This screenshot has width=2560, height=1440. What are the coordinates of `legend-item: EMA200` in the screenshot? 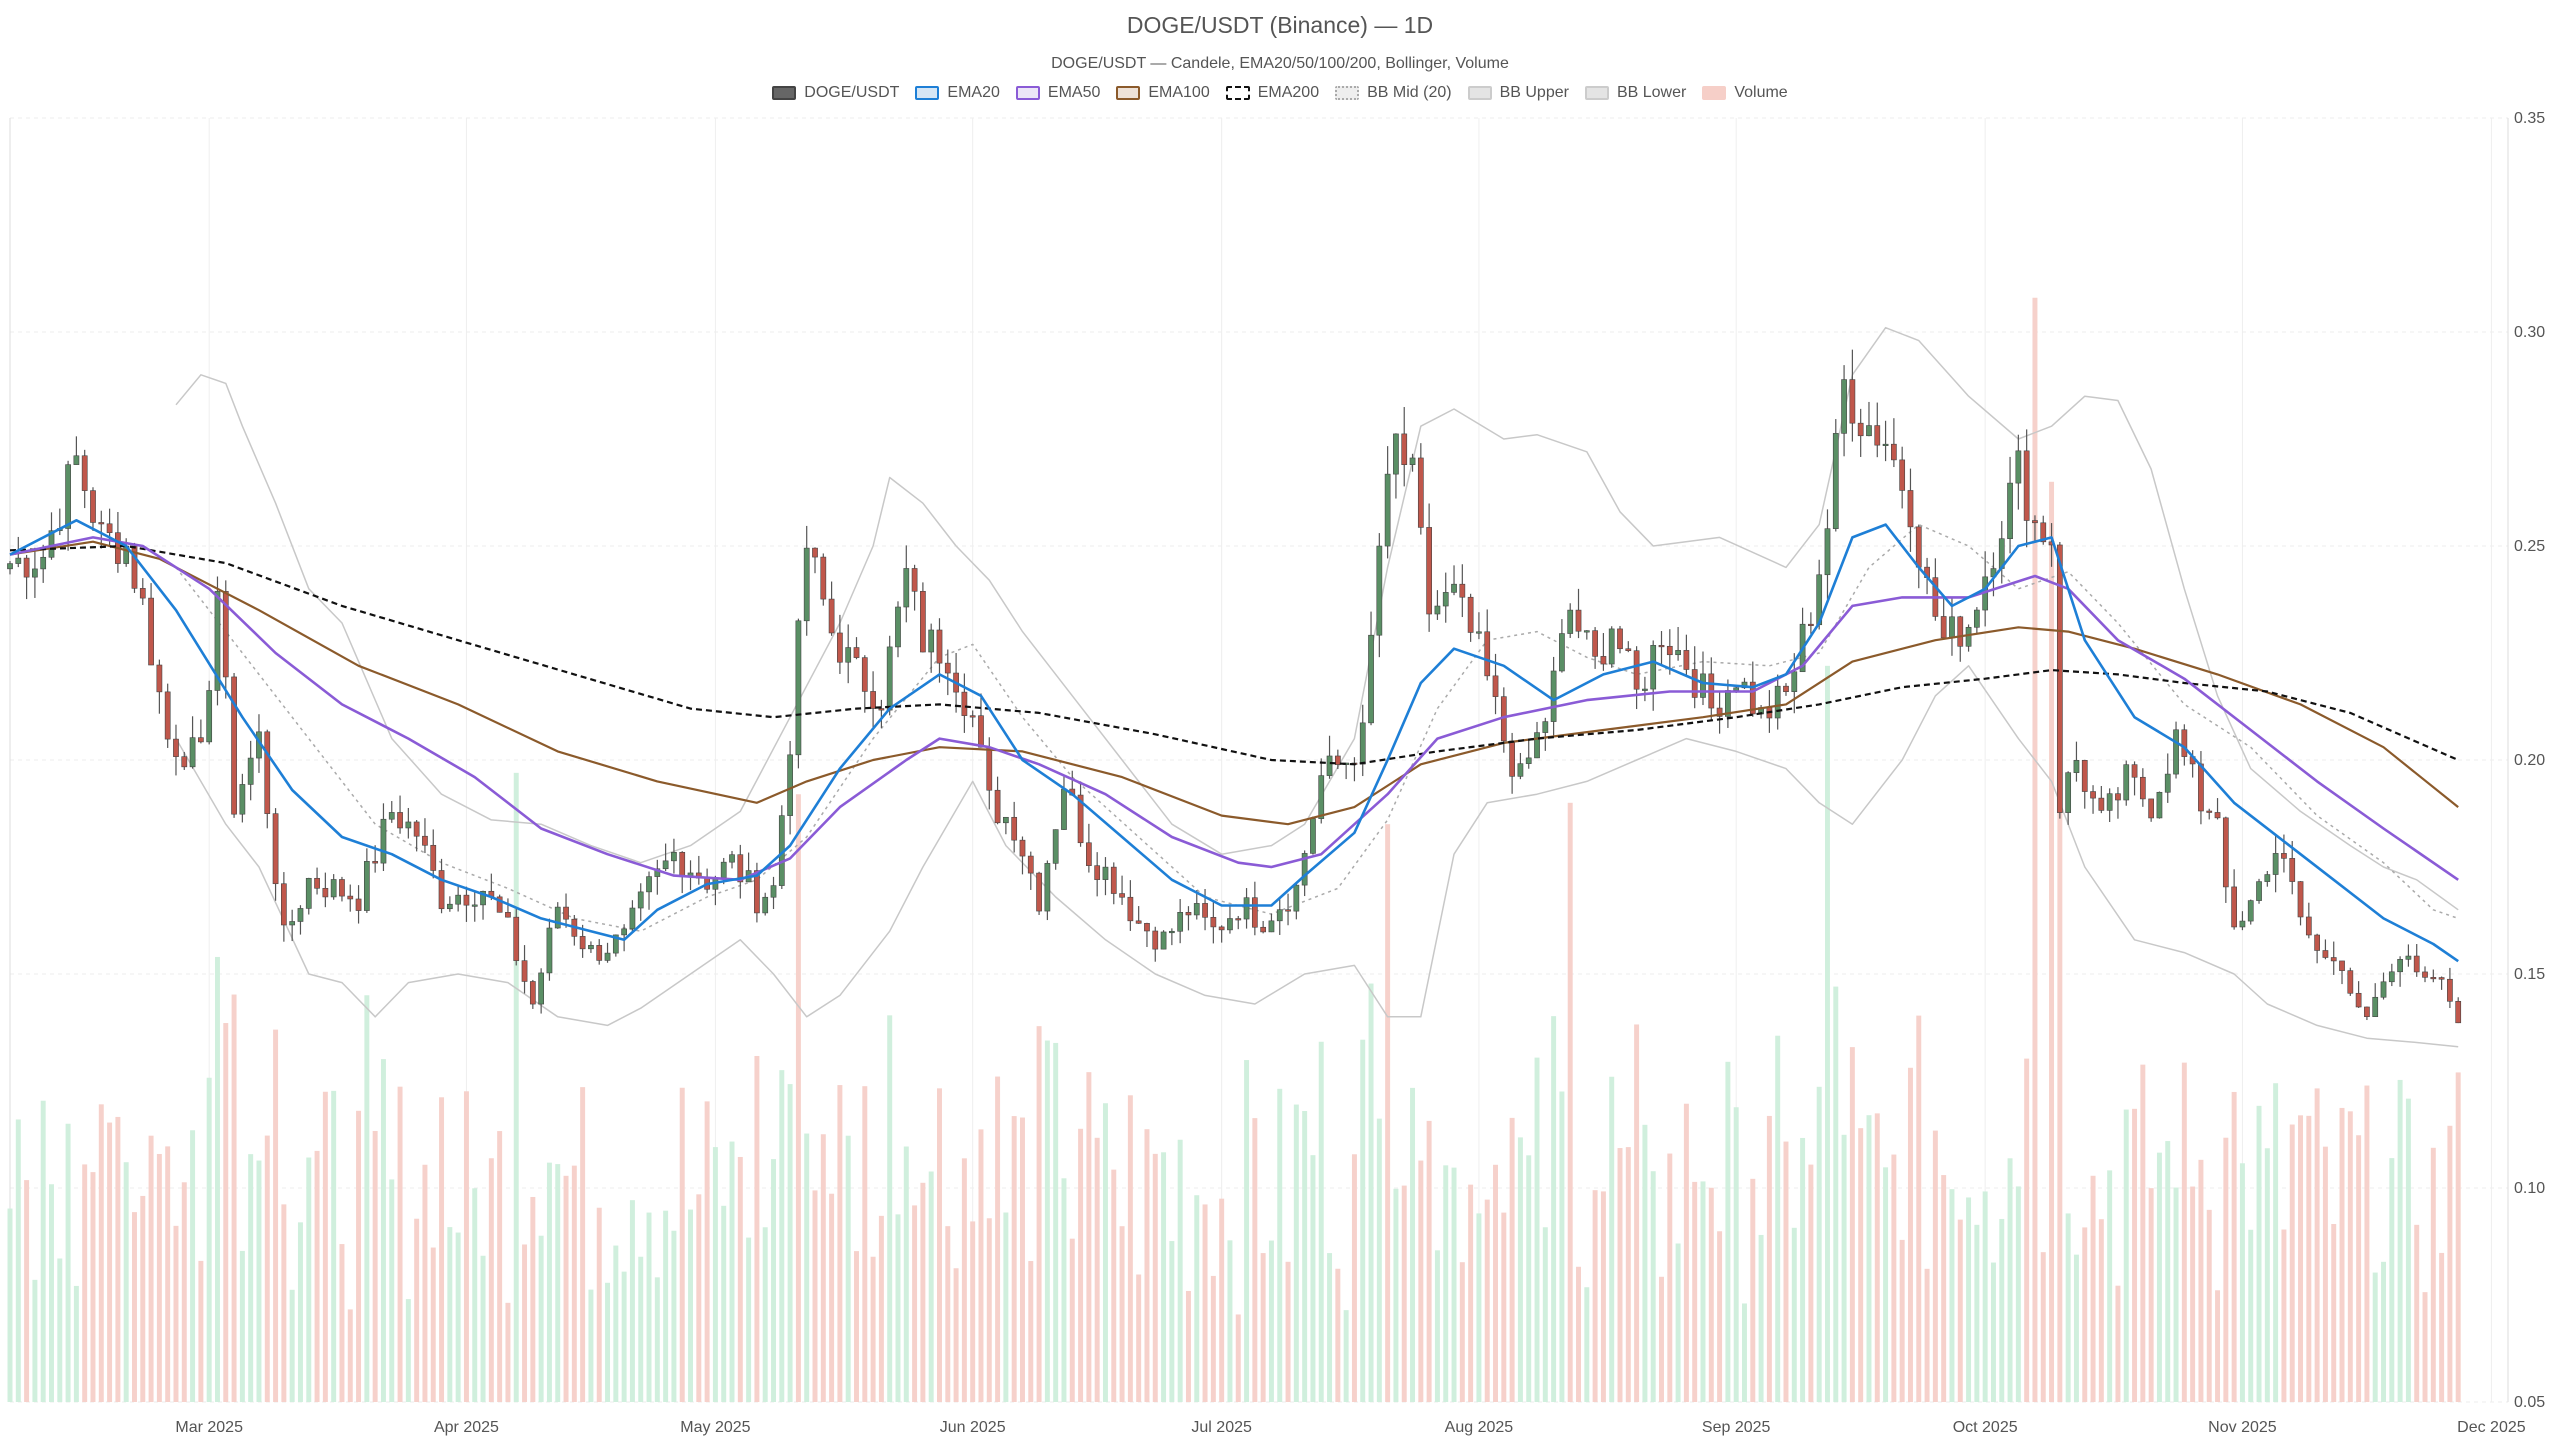 It's located at (1272, 93).